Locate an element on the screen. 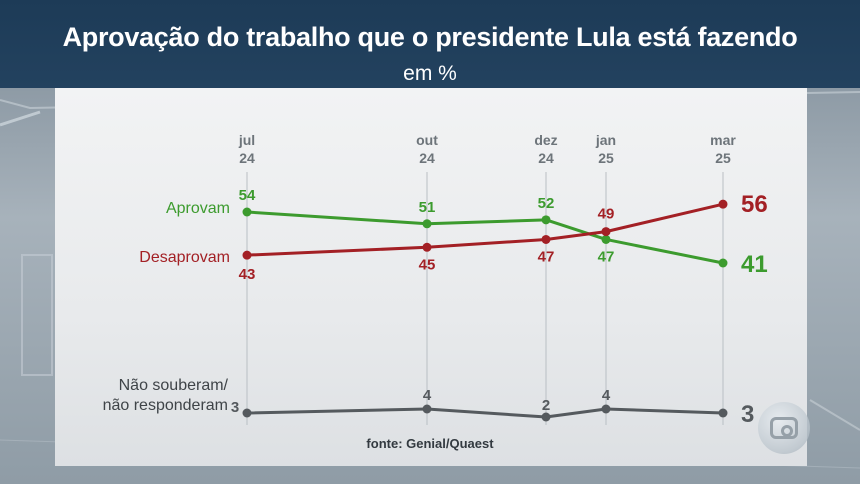 Image resolution: width=860 pixels, height=484 pixels. x-tick-month: out is located at coordinates (427, 140).